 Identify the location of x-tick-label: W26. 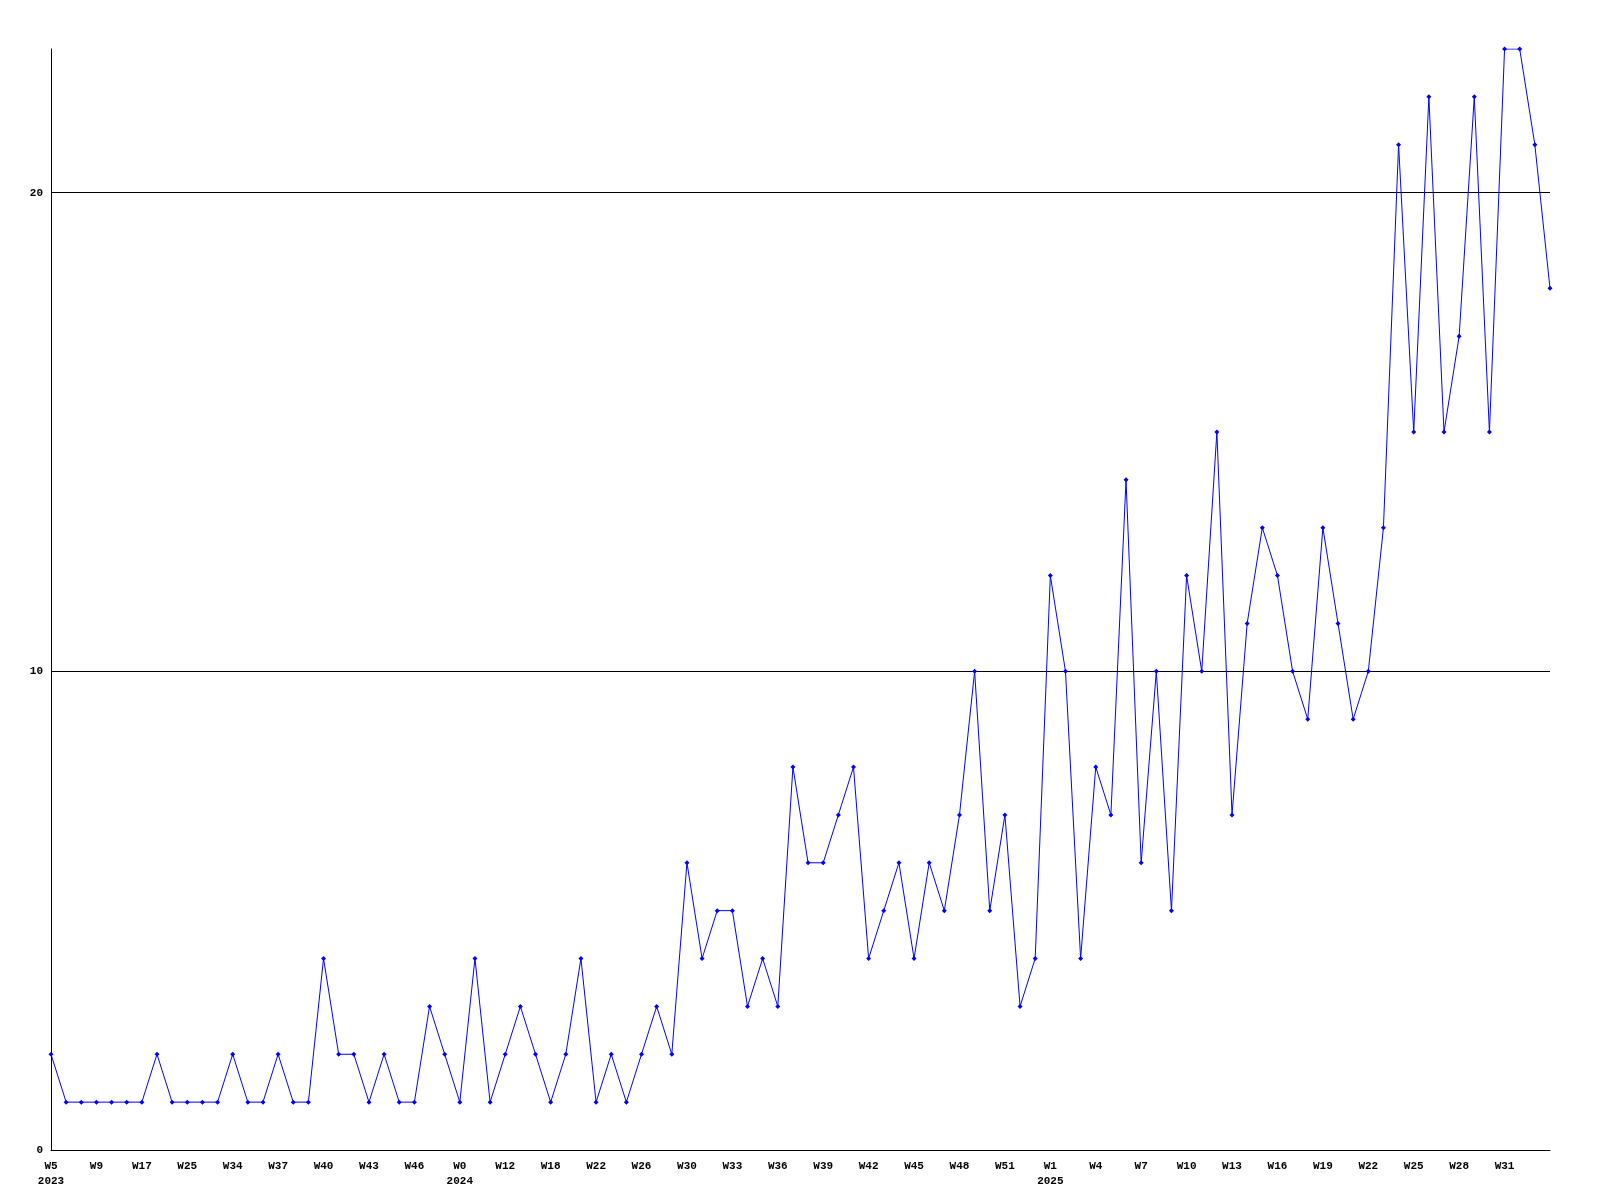
(641, 1165).